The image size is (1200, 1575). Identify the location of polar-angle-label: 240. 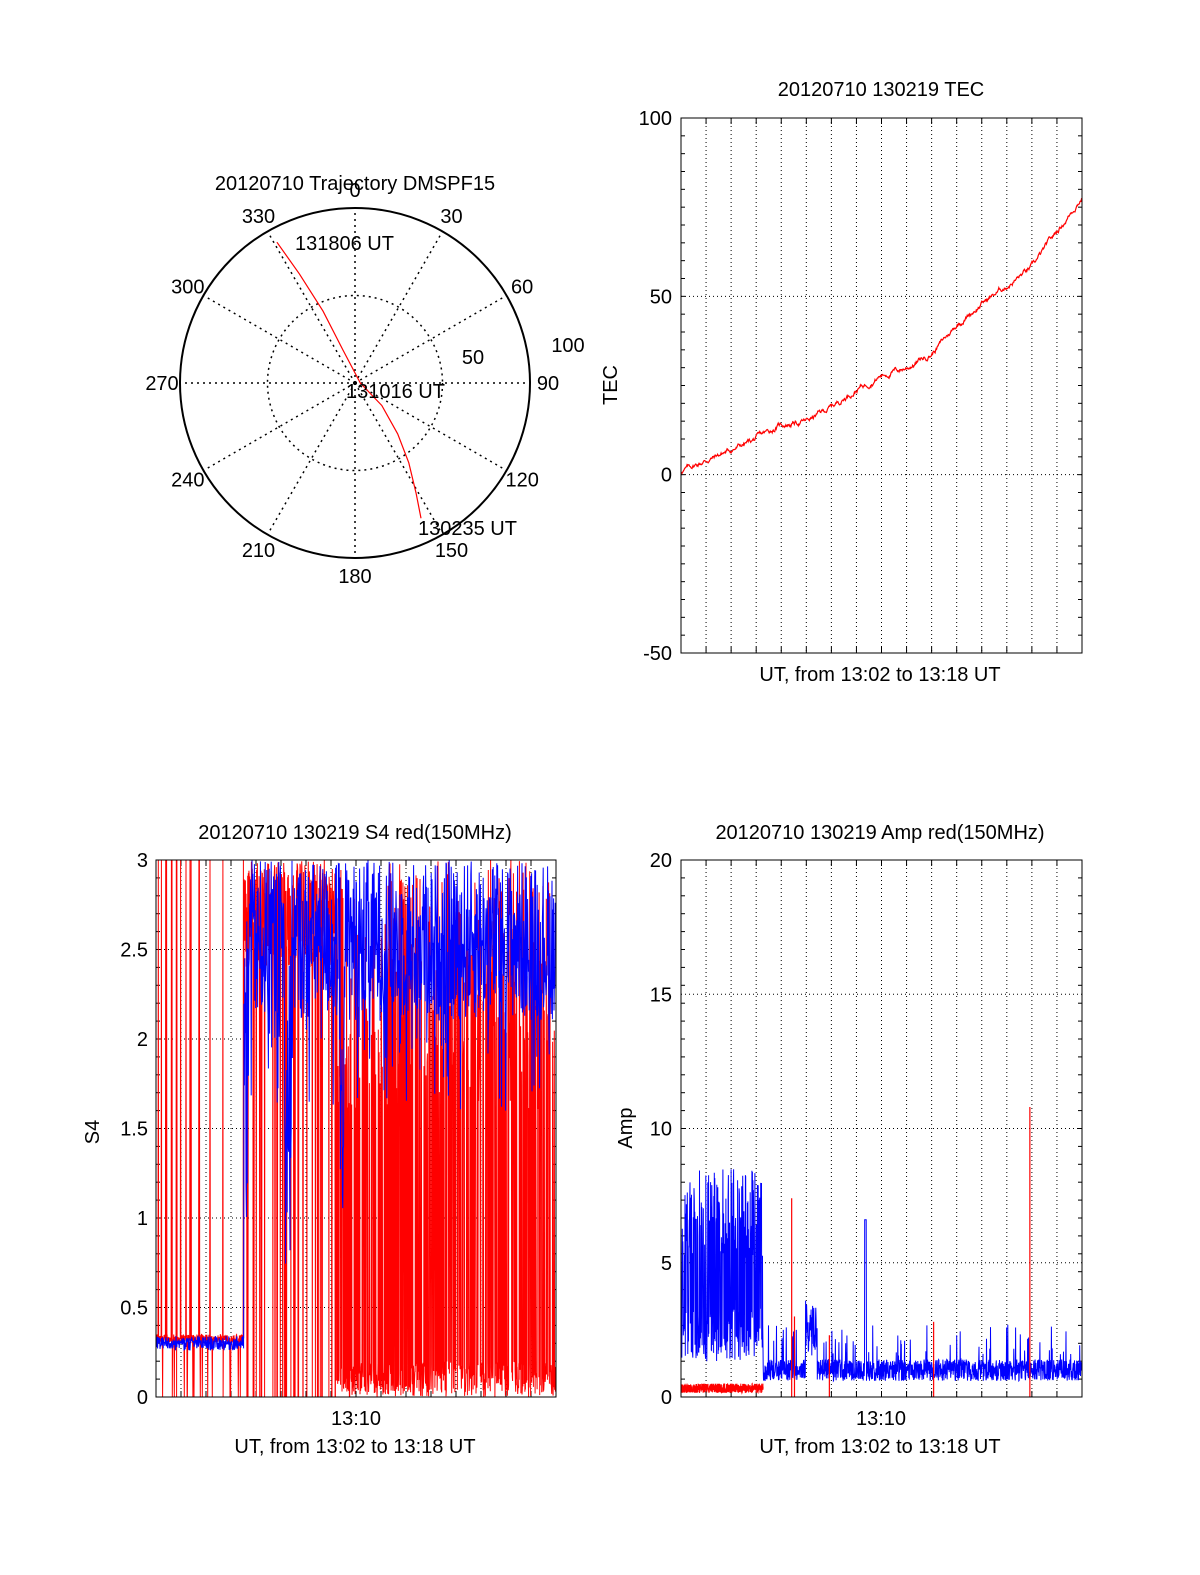
(187, 481).